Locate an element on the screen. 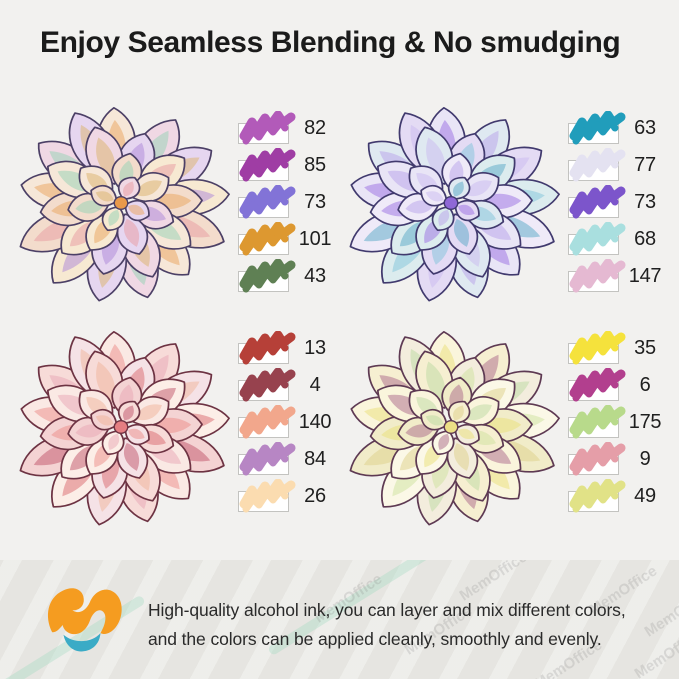 This screenshot has width=679, height=679. color-number: 84 is located at coordinates (315, 459).